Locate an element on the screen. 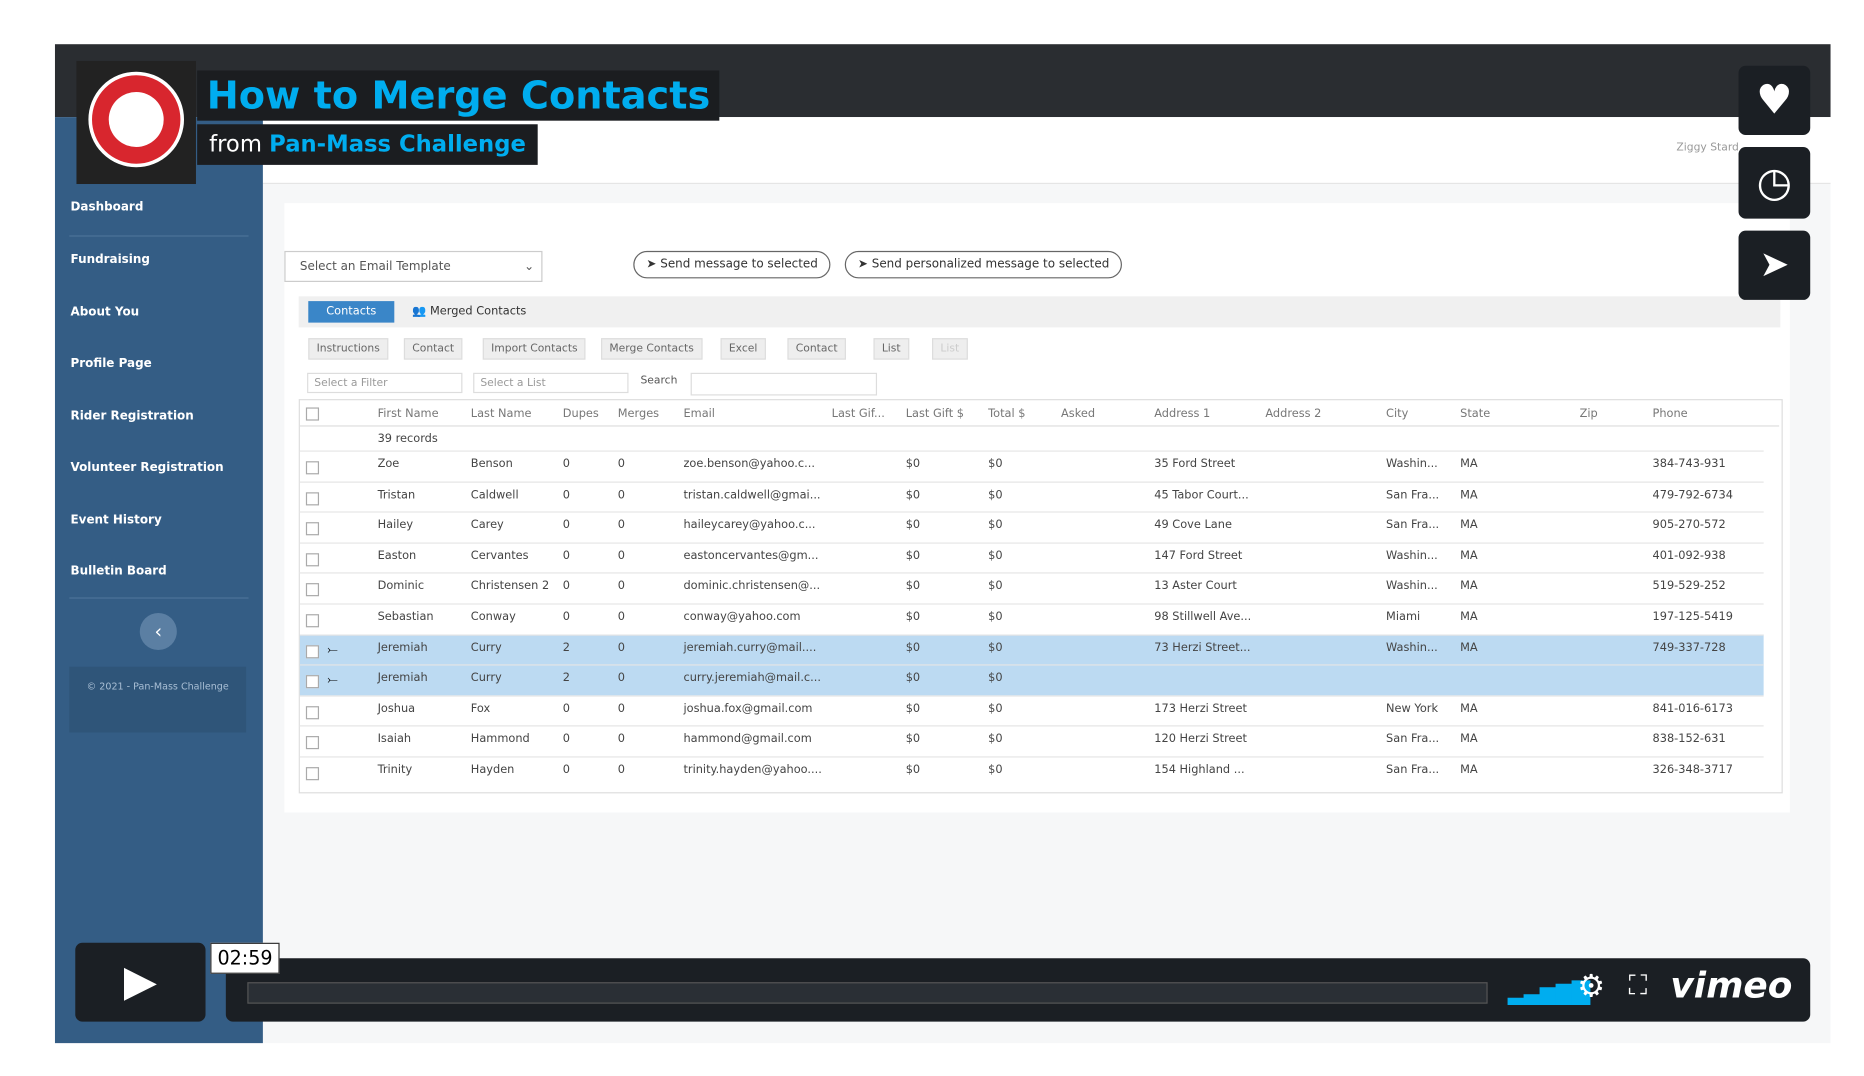  toolbar-button: Instructions is located at coordinates (348, 349).